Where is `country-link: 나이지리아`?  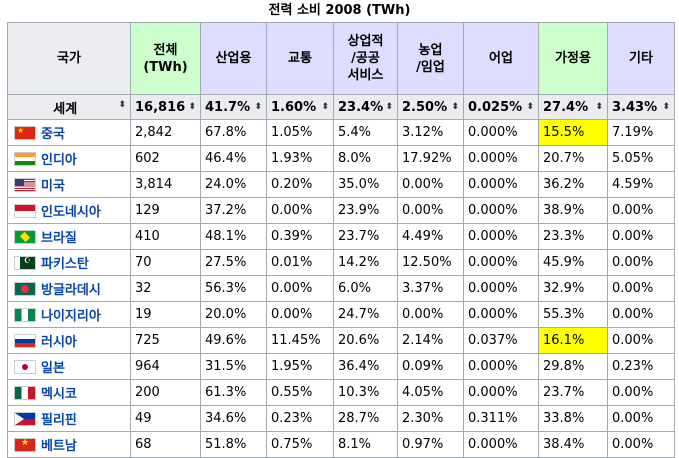 country-link: 나이지리아 is located at coordinates (71, 316).